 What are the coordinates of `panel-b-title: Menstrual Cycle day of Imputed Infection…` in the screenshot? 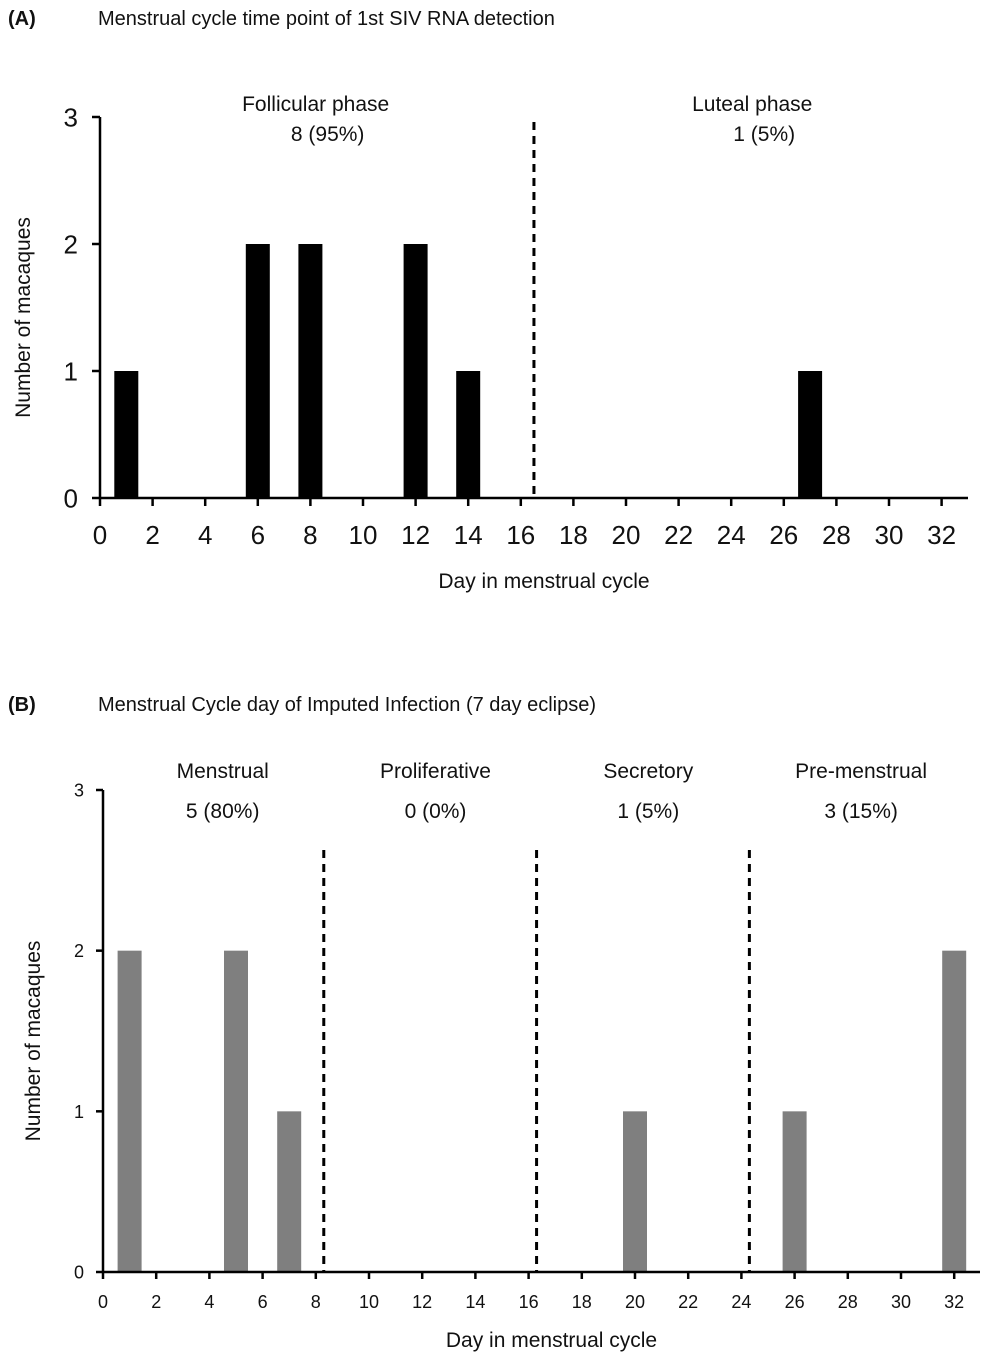 It's located at (347, 705).